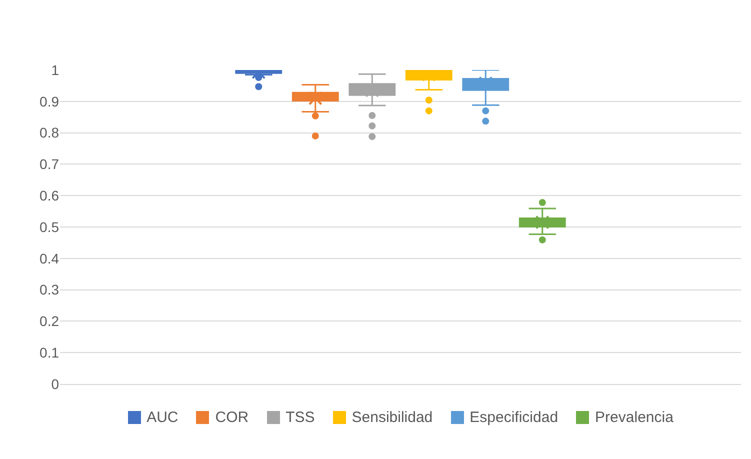  What do you see at coordinates (50, 290) in the screenshot?
I see `y-tick-label: 0.3` at bounding box center [50, 290].